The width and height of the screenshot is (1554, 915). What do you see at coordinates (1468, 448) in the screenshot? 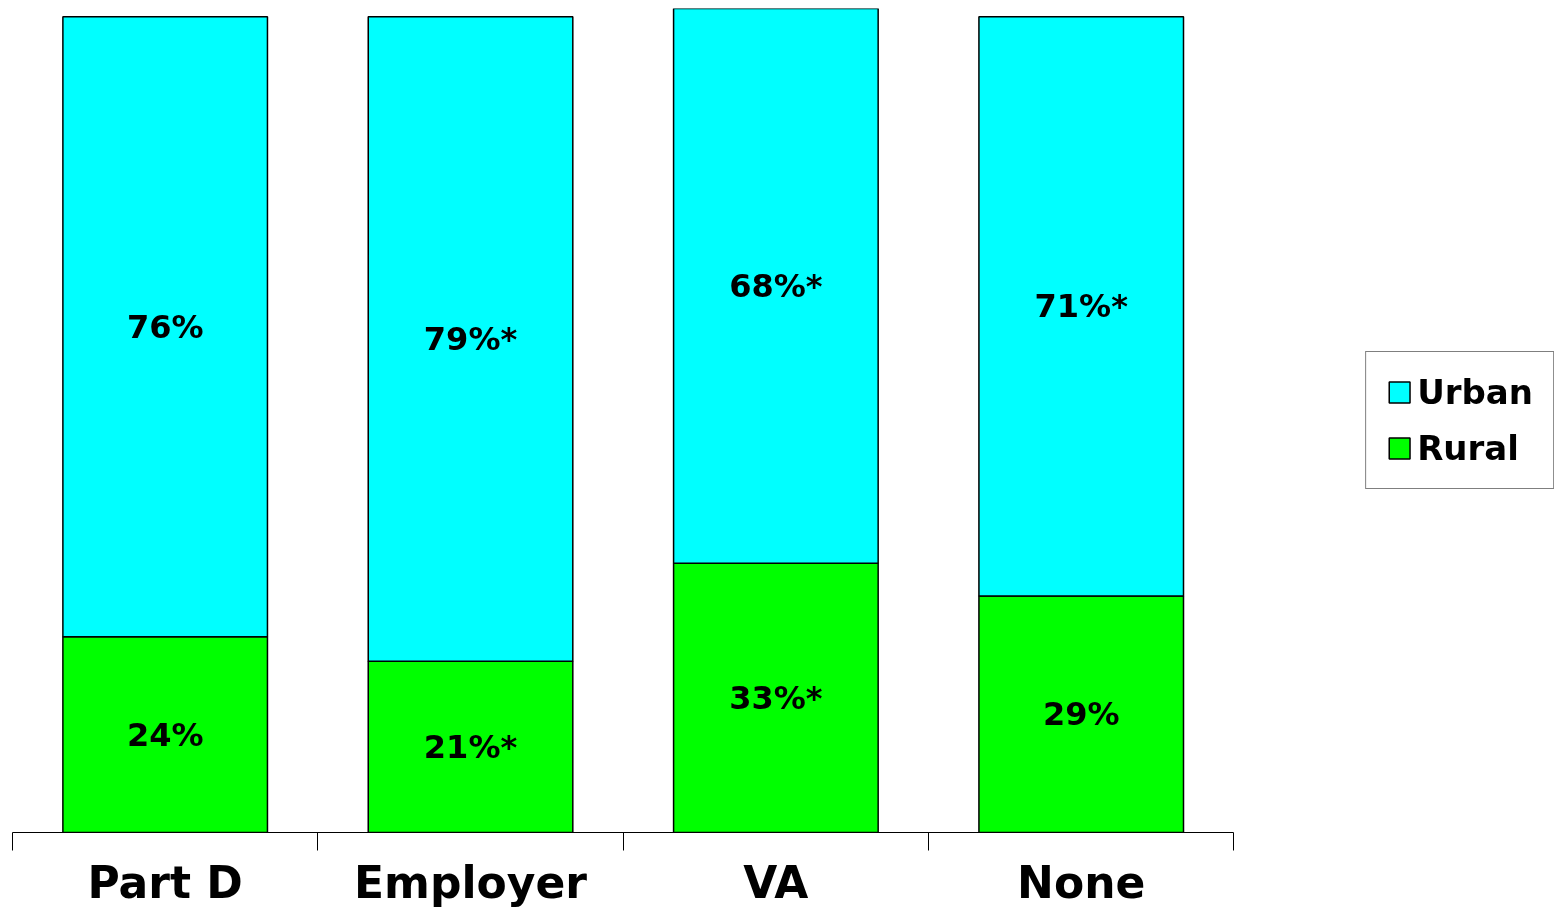
I see `legend-label: Rural` at bounding box center [1468, 448].